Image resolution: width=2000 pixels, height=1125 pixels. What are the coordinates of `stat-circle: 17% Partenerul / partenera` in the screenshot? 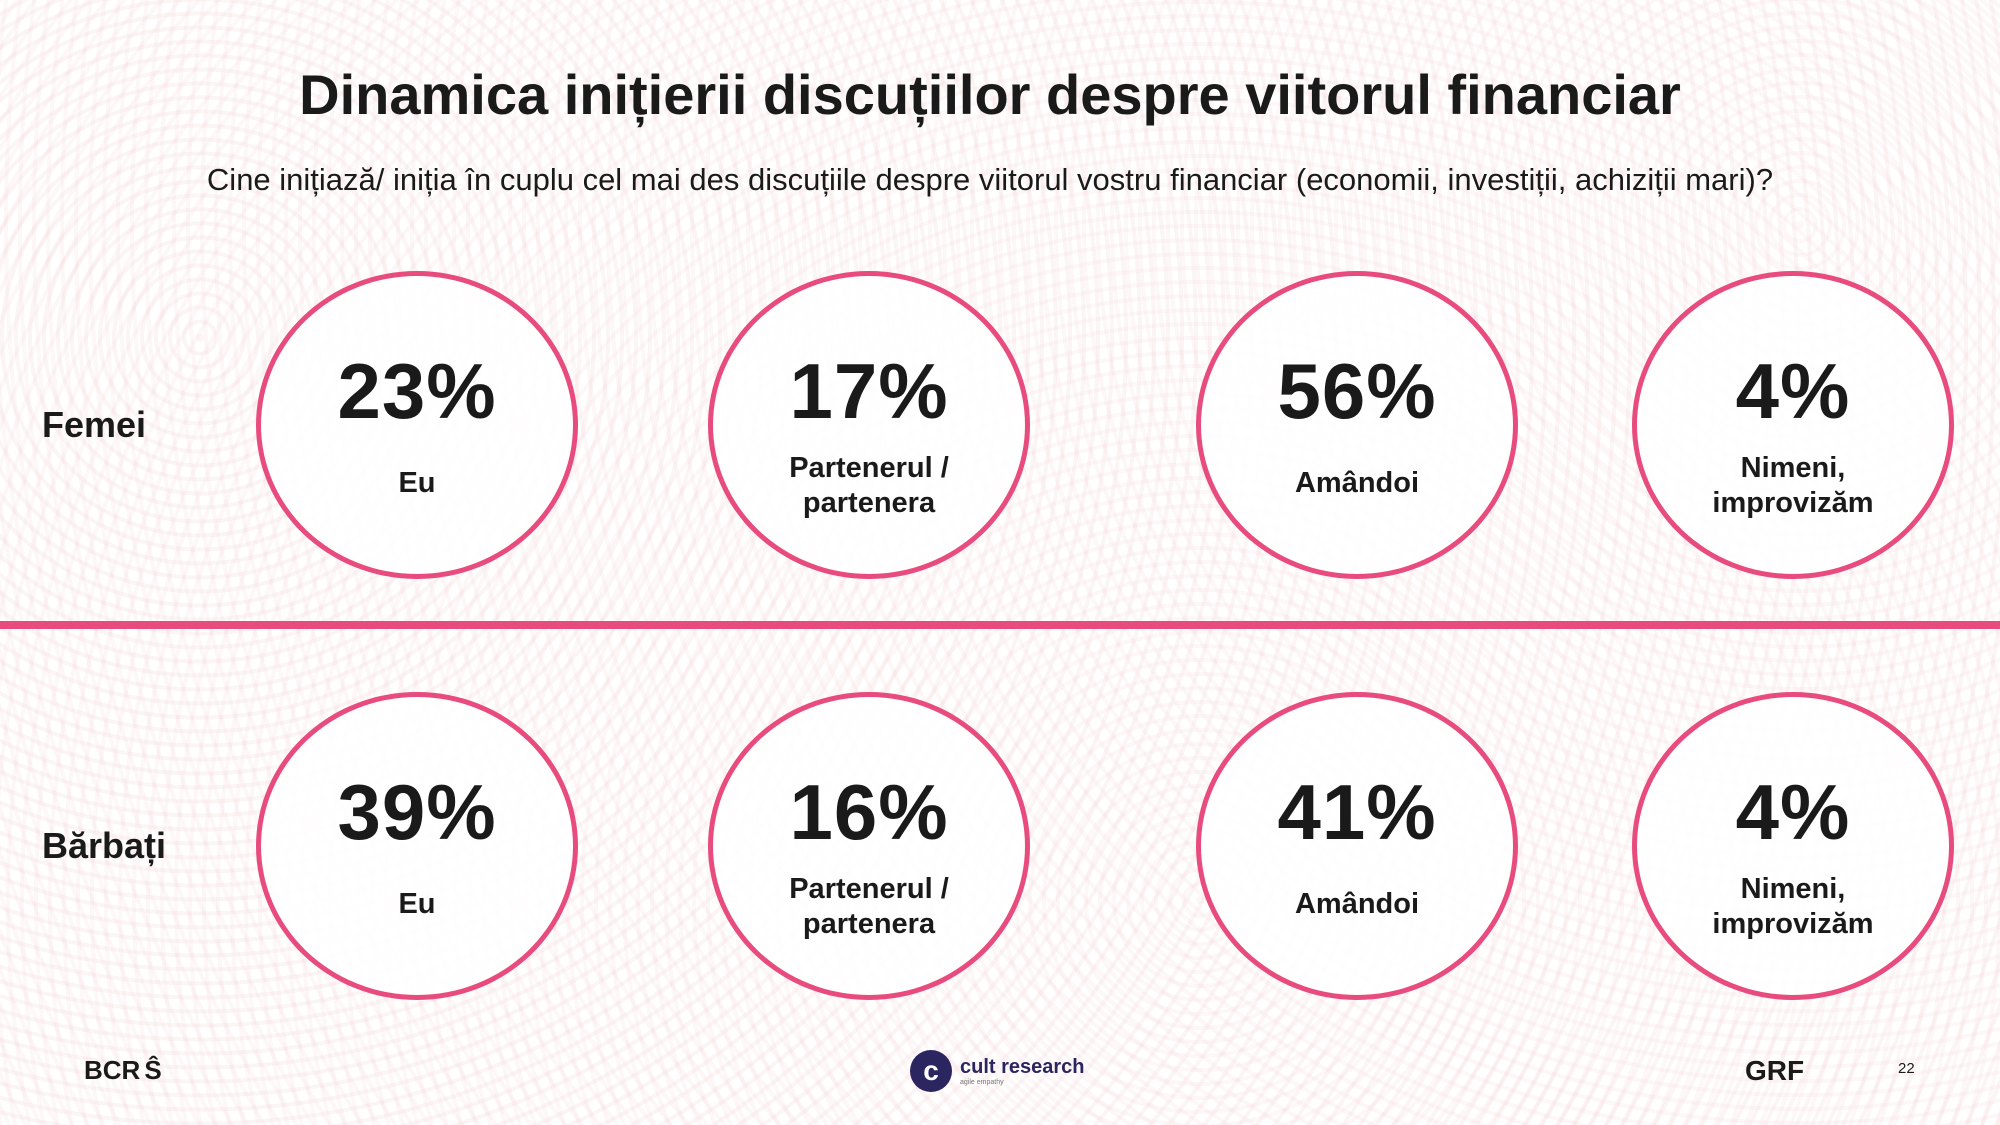 It's located at (869, 425).